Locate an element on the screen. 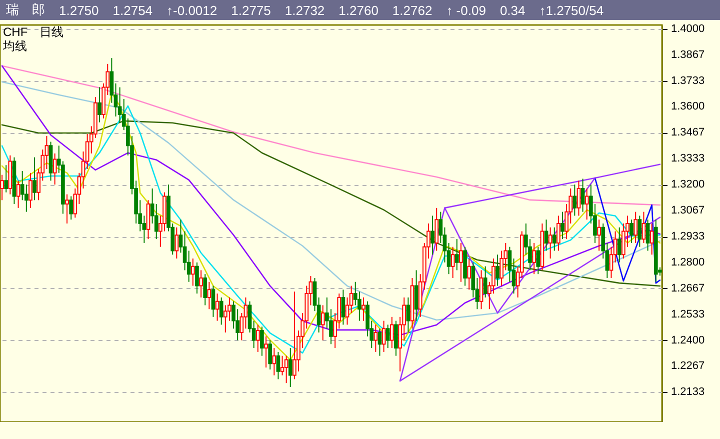  y-tick-label: 1.2533 is located at coordinates (688, 314).